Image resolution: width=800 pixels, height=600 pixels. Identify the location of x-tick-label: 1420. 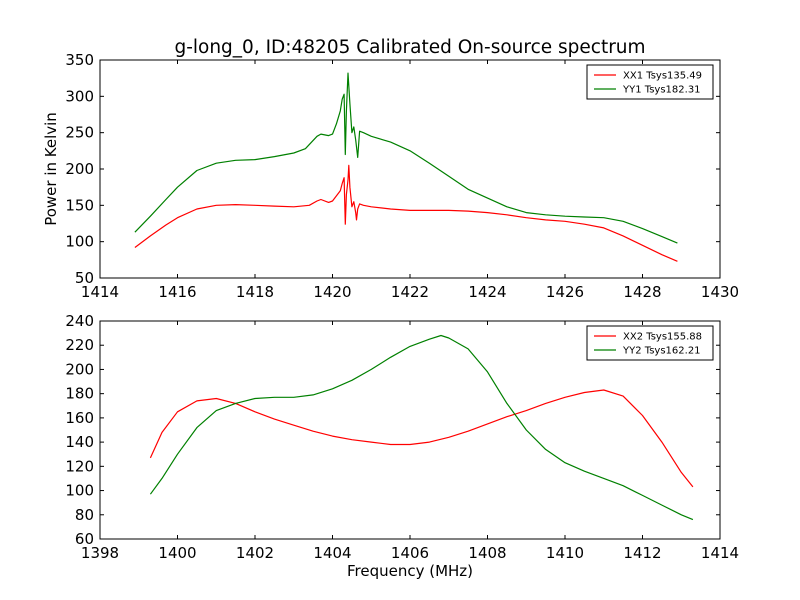
(332, 292).